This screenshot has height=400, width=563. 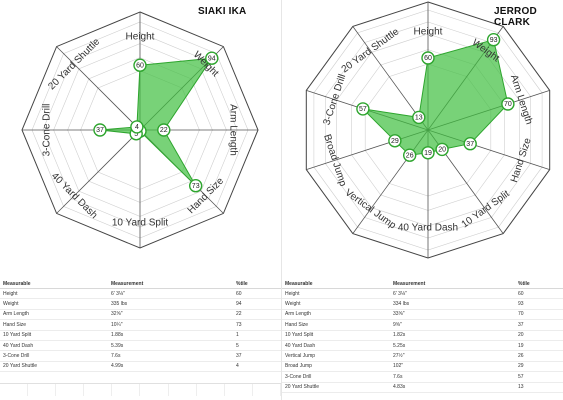 I want to click on percentile-cell: 60, so click(x=257, y=294).